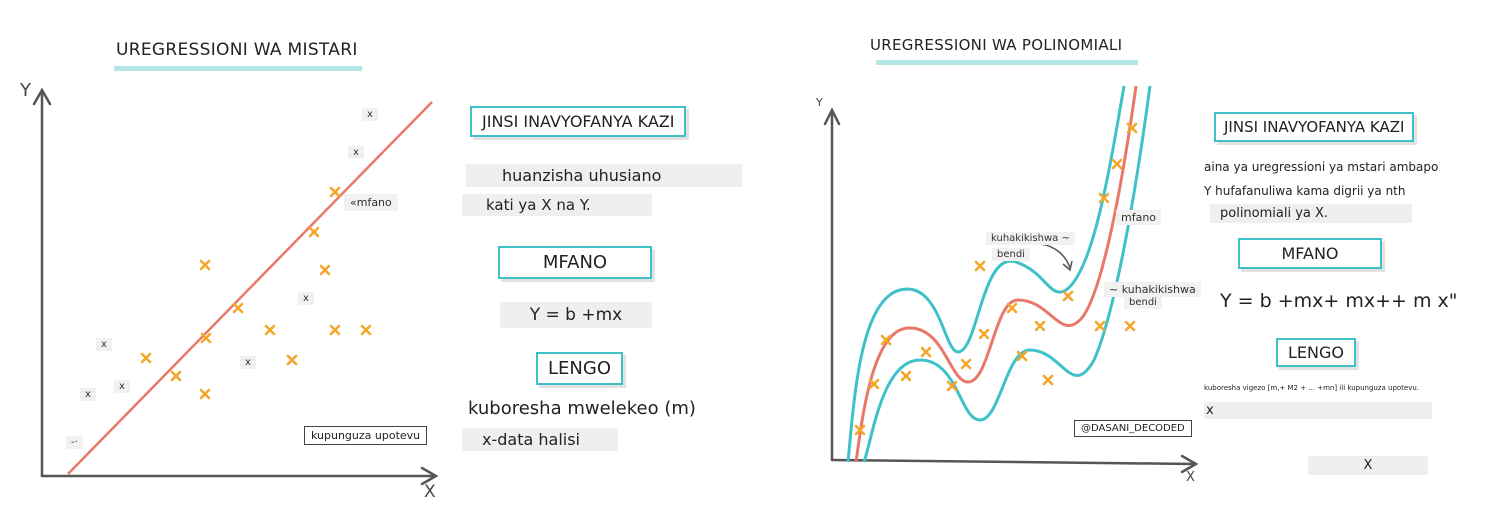  What do you see at coordinates (582, 408) in the screenshot?
I see `linear-goal-line1: kuboresha mwelekeo (m)` at bounding box center [582, 408].